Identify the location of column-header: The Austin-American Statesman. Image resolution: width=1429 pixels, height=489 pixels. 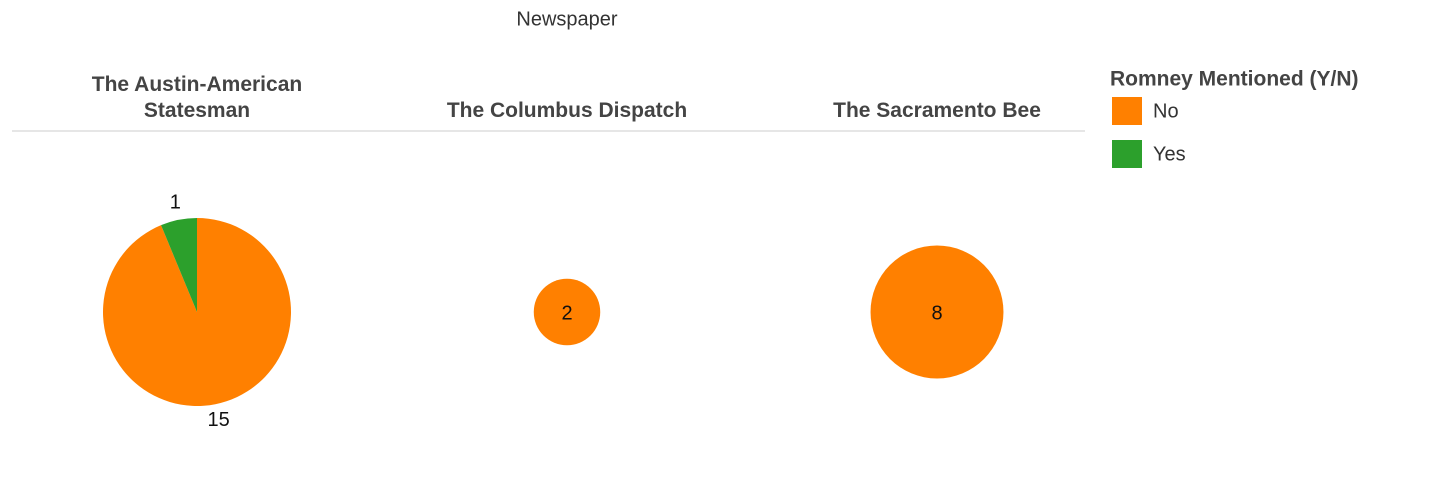
(197, 97).